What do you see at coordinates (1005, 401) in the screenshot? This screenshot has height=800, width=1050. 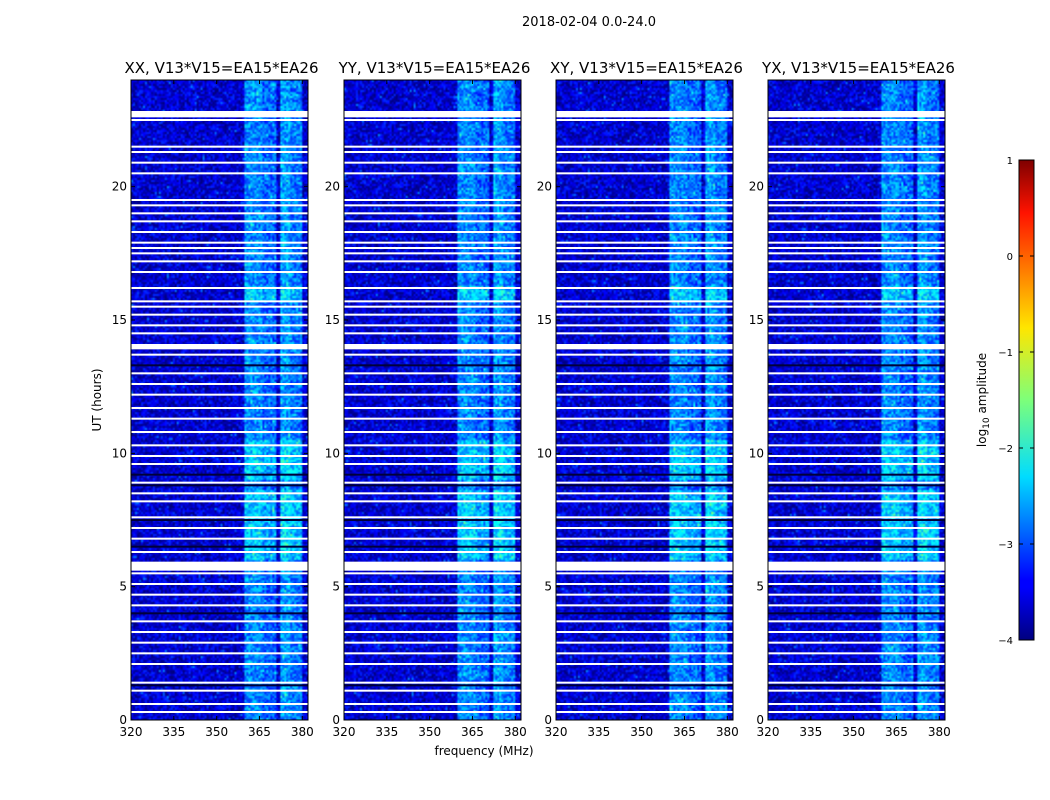 I see `colorbar: 1 0 −1 −2 −3 −4 log10 amplitude` at bounding box center [1005, 401].